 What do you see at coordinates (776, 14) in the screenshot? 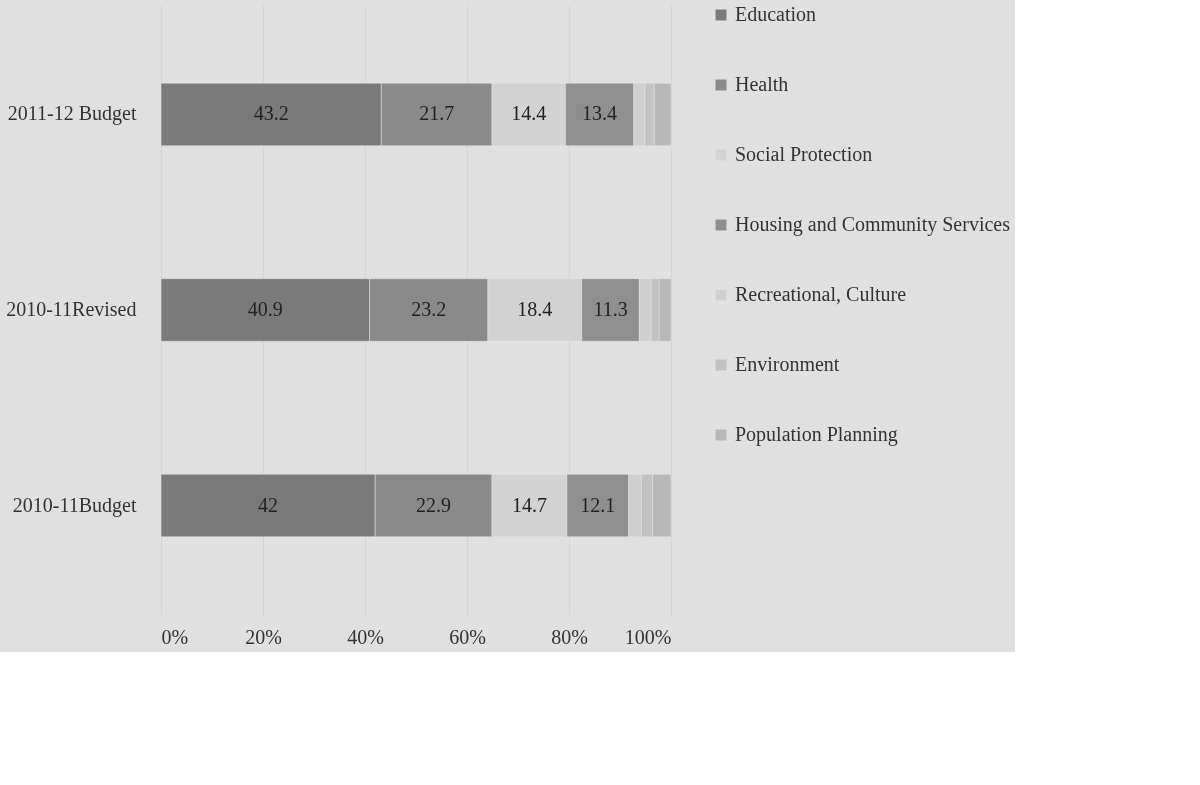
I see `legend-label: Education` at bounding box center [776, 14].